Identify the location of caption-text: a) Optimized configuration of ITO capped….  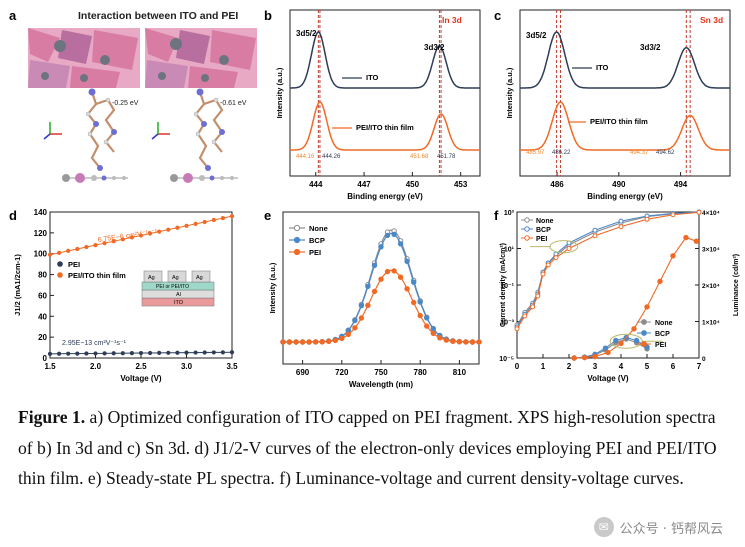
(367, 447).